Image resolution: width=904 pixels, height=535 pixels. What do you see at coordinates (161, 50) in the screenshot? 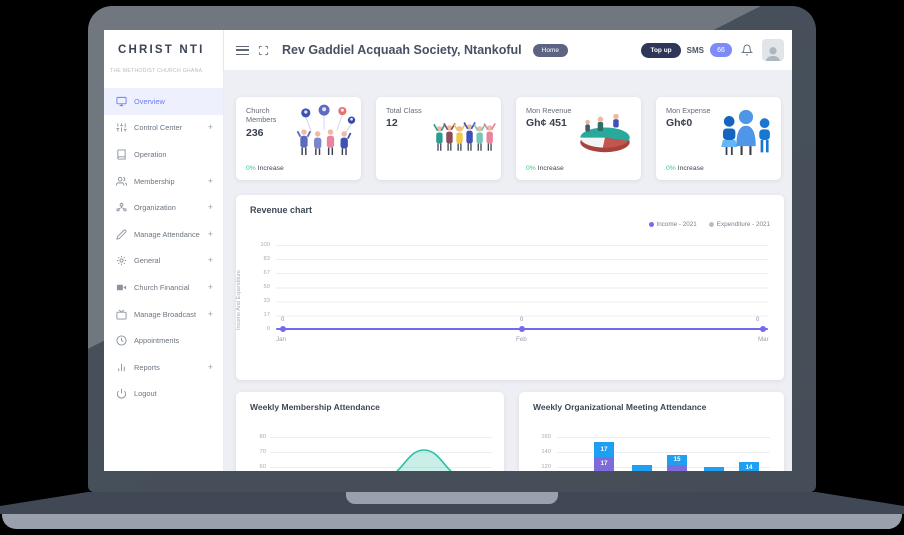
I see `brand-title: CHRIST NTI` at bounding box center [161, 50].